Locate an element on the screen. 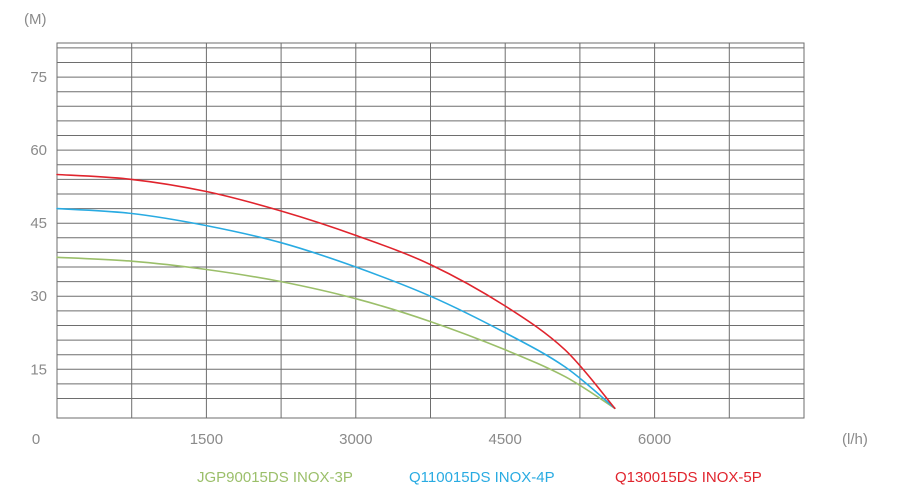  y-tick-label: 15 is located at coordinates (38, 369).